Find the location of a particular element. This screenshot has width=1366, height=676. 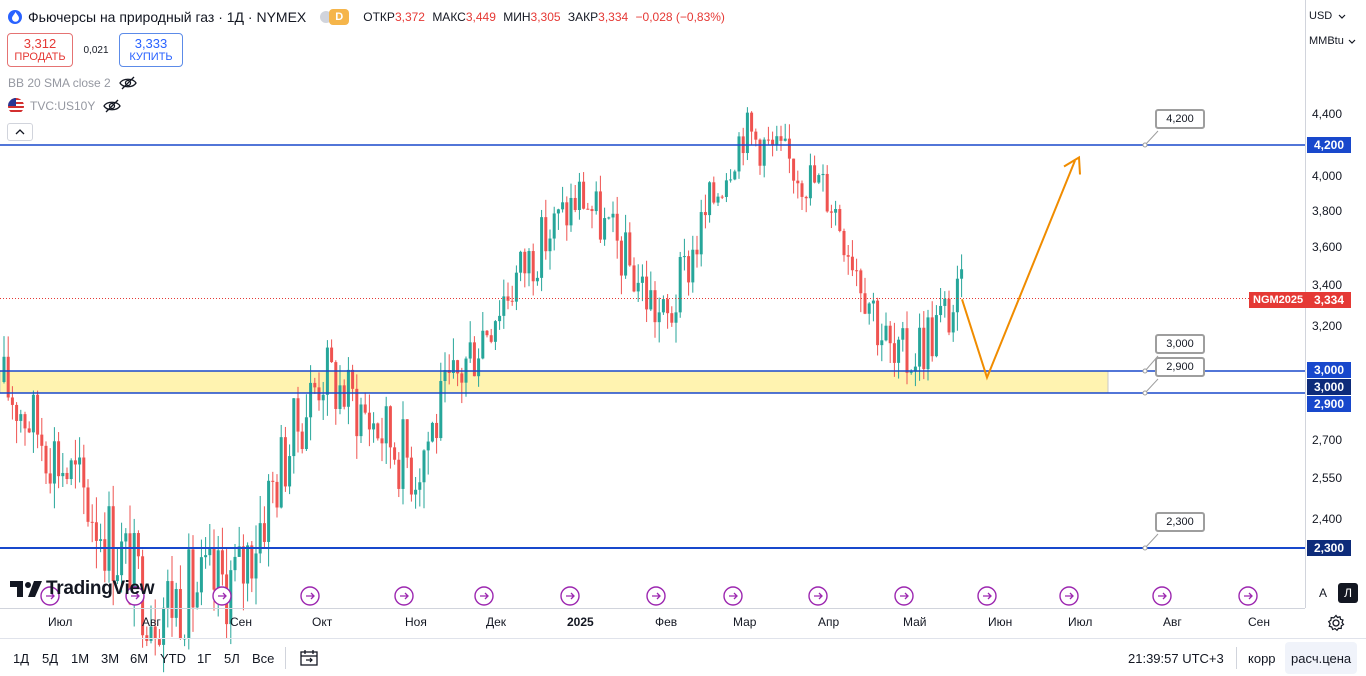

buy-button: 3,333 КУПИТЬ is located at coordinates (151, 50).